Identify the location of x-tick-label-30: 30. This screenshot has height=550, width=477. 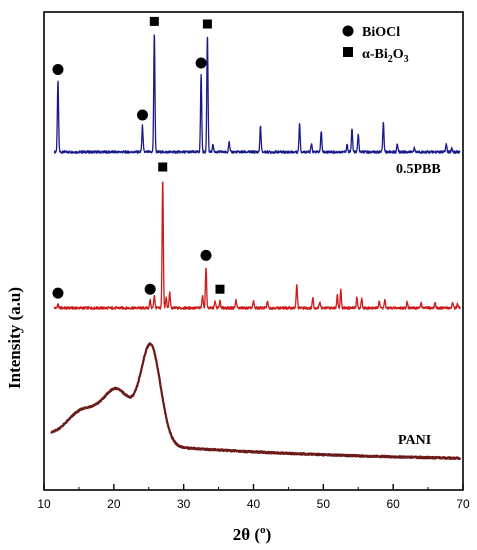
(184, 504).